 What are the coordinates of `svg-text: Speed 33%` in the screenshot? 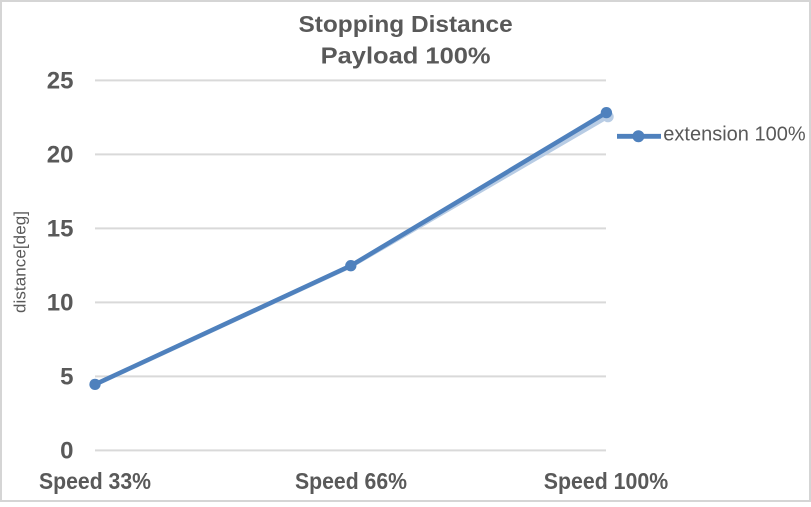 It's located at (95, 481).